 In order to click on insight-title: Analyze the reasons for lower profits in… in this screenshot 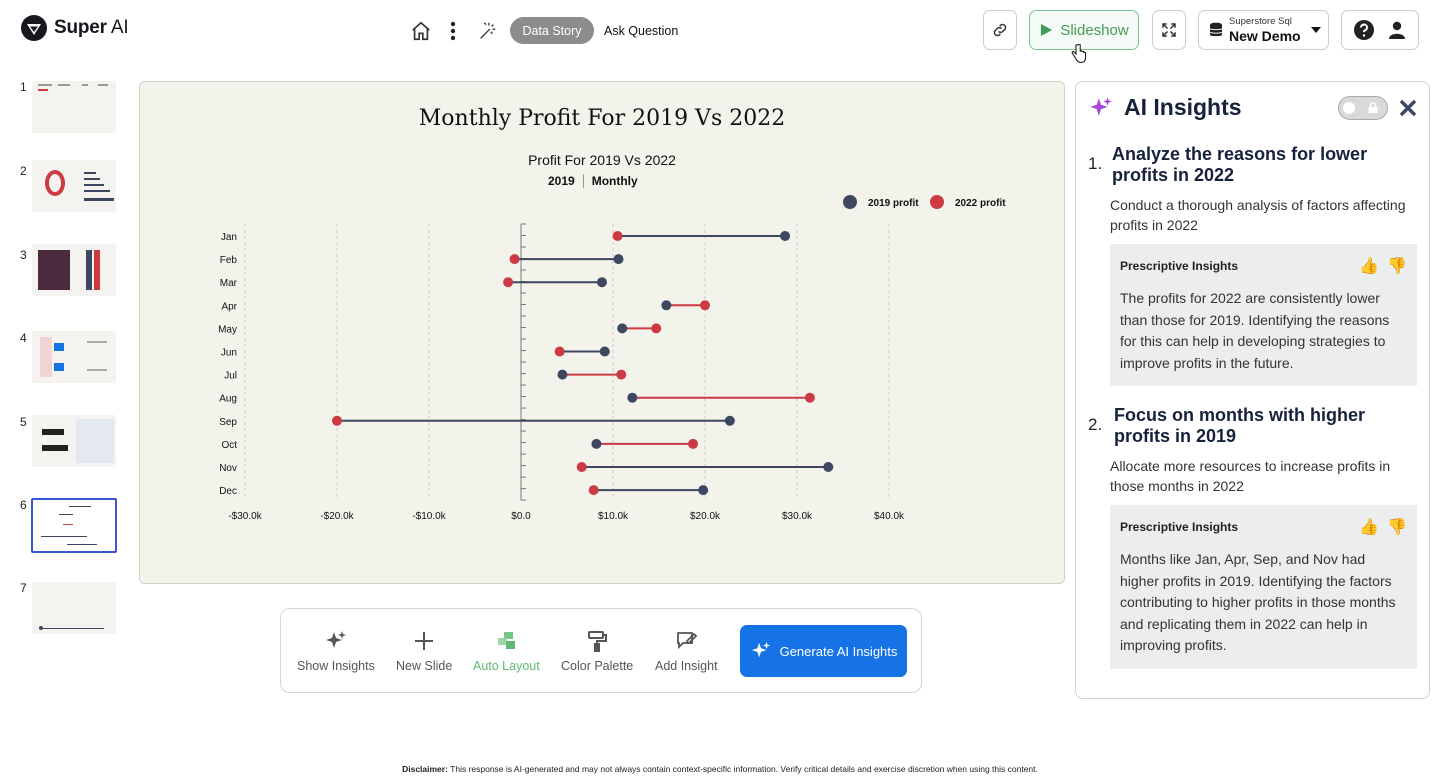, I will do `click(1240, 164)`.